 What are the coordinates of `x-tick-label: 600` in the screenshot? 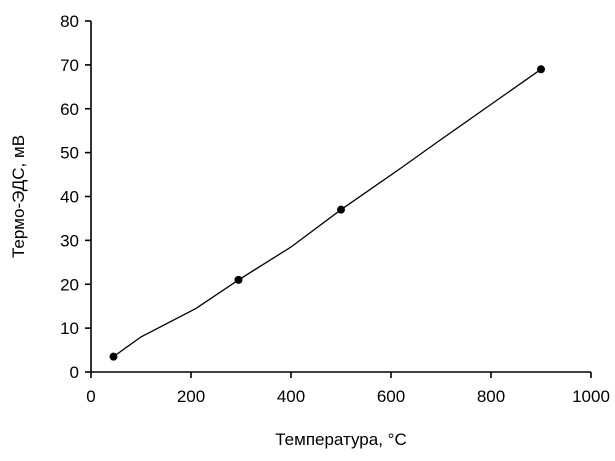 It's located at (391, 396).